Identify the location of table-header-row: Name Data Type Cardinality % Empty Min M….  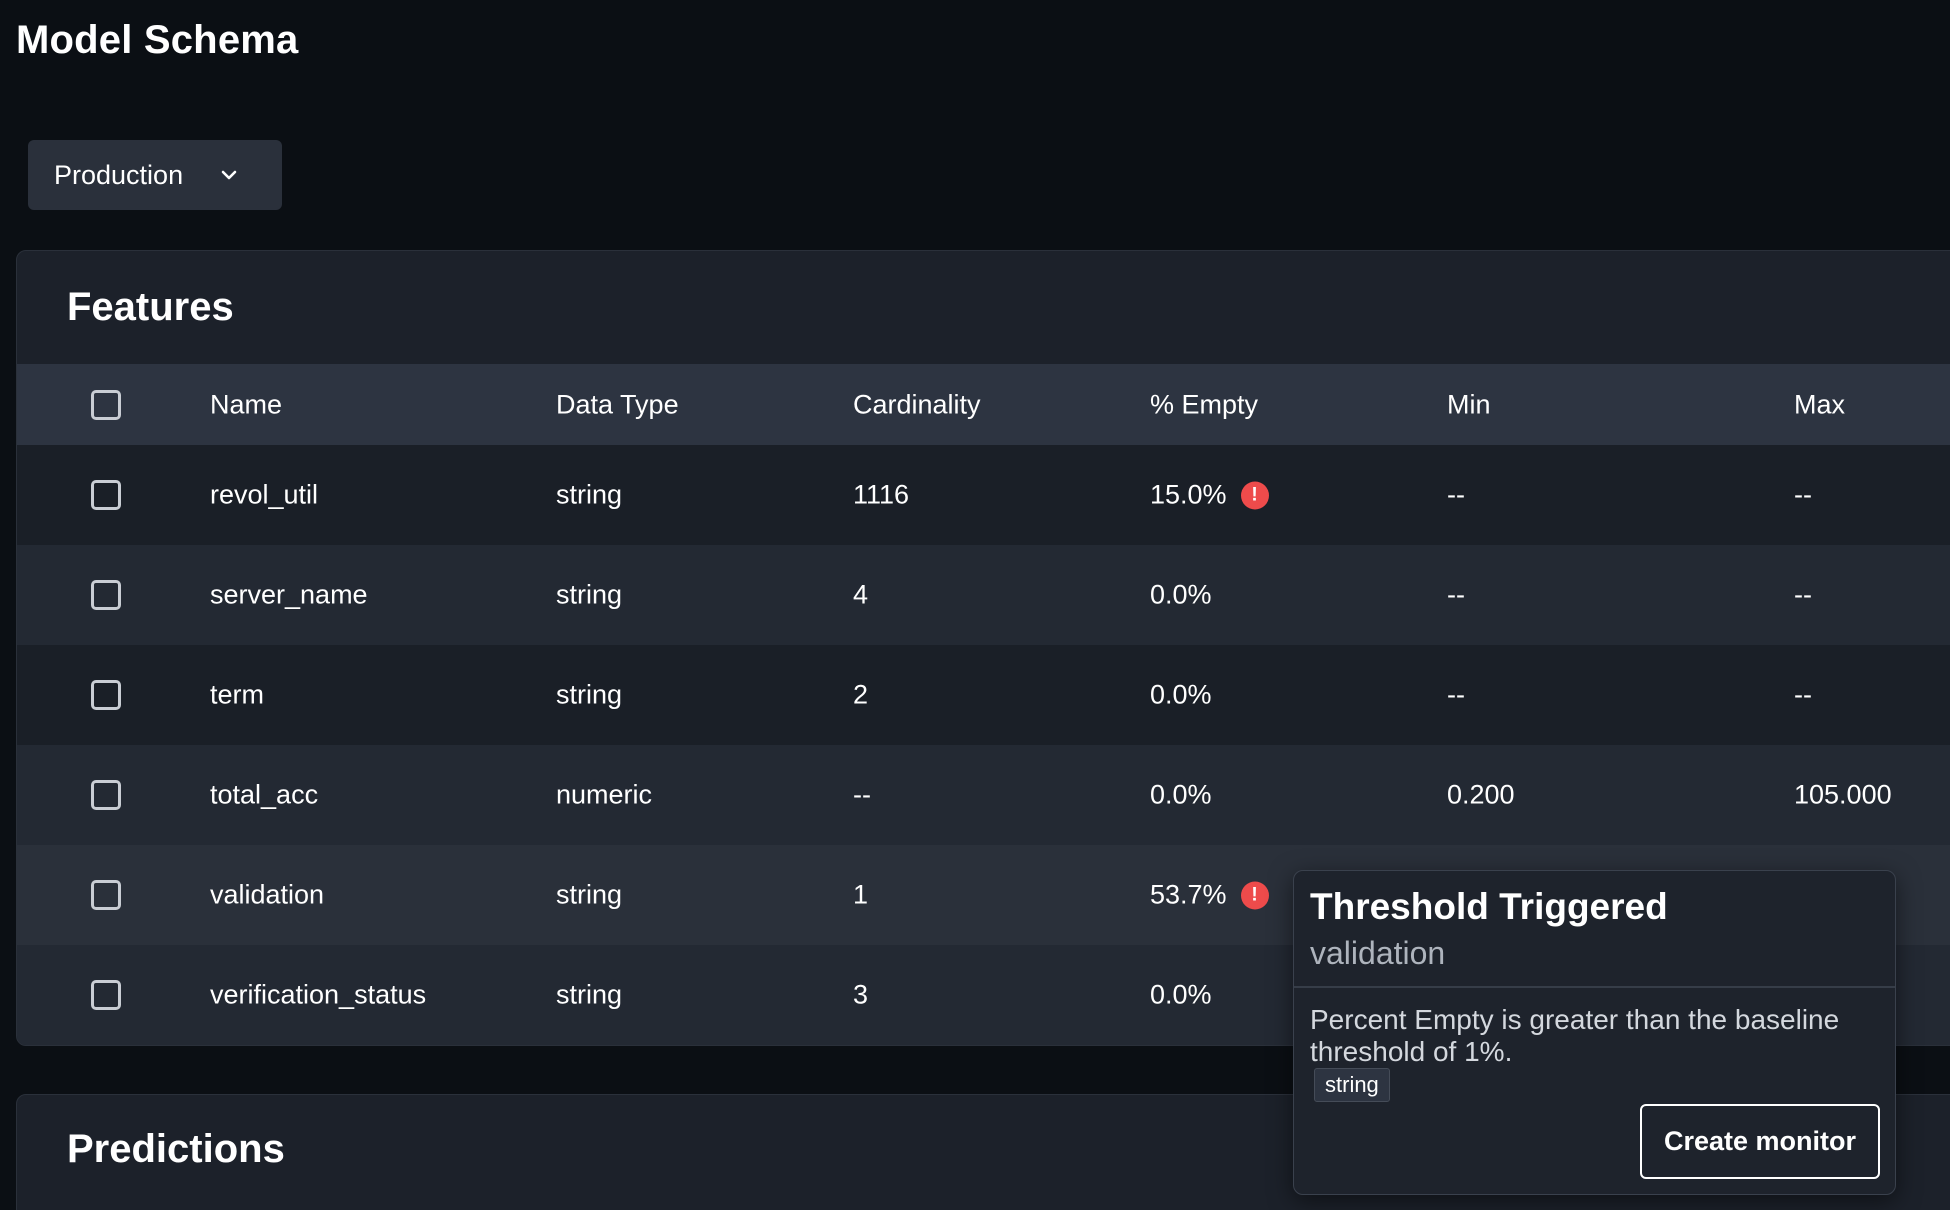
(983, 404).